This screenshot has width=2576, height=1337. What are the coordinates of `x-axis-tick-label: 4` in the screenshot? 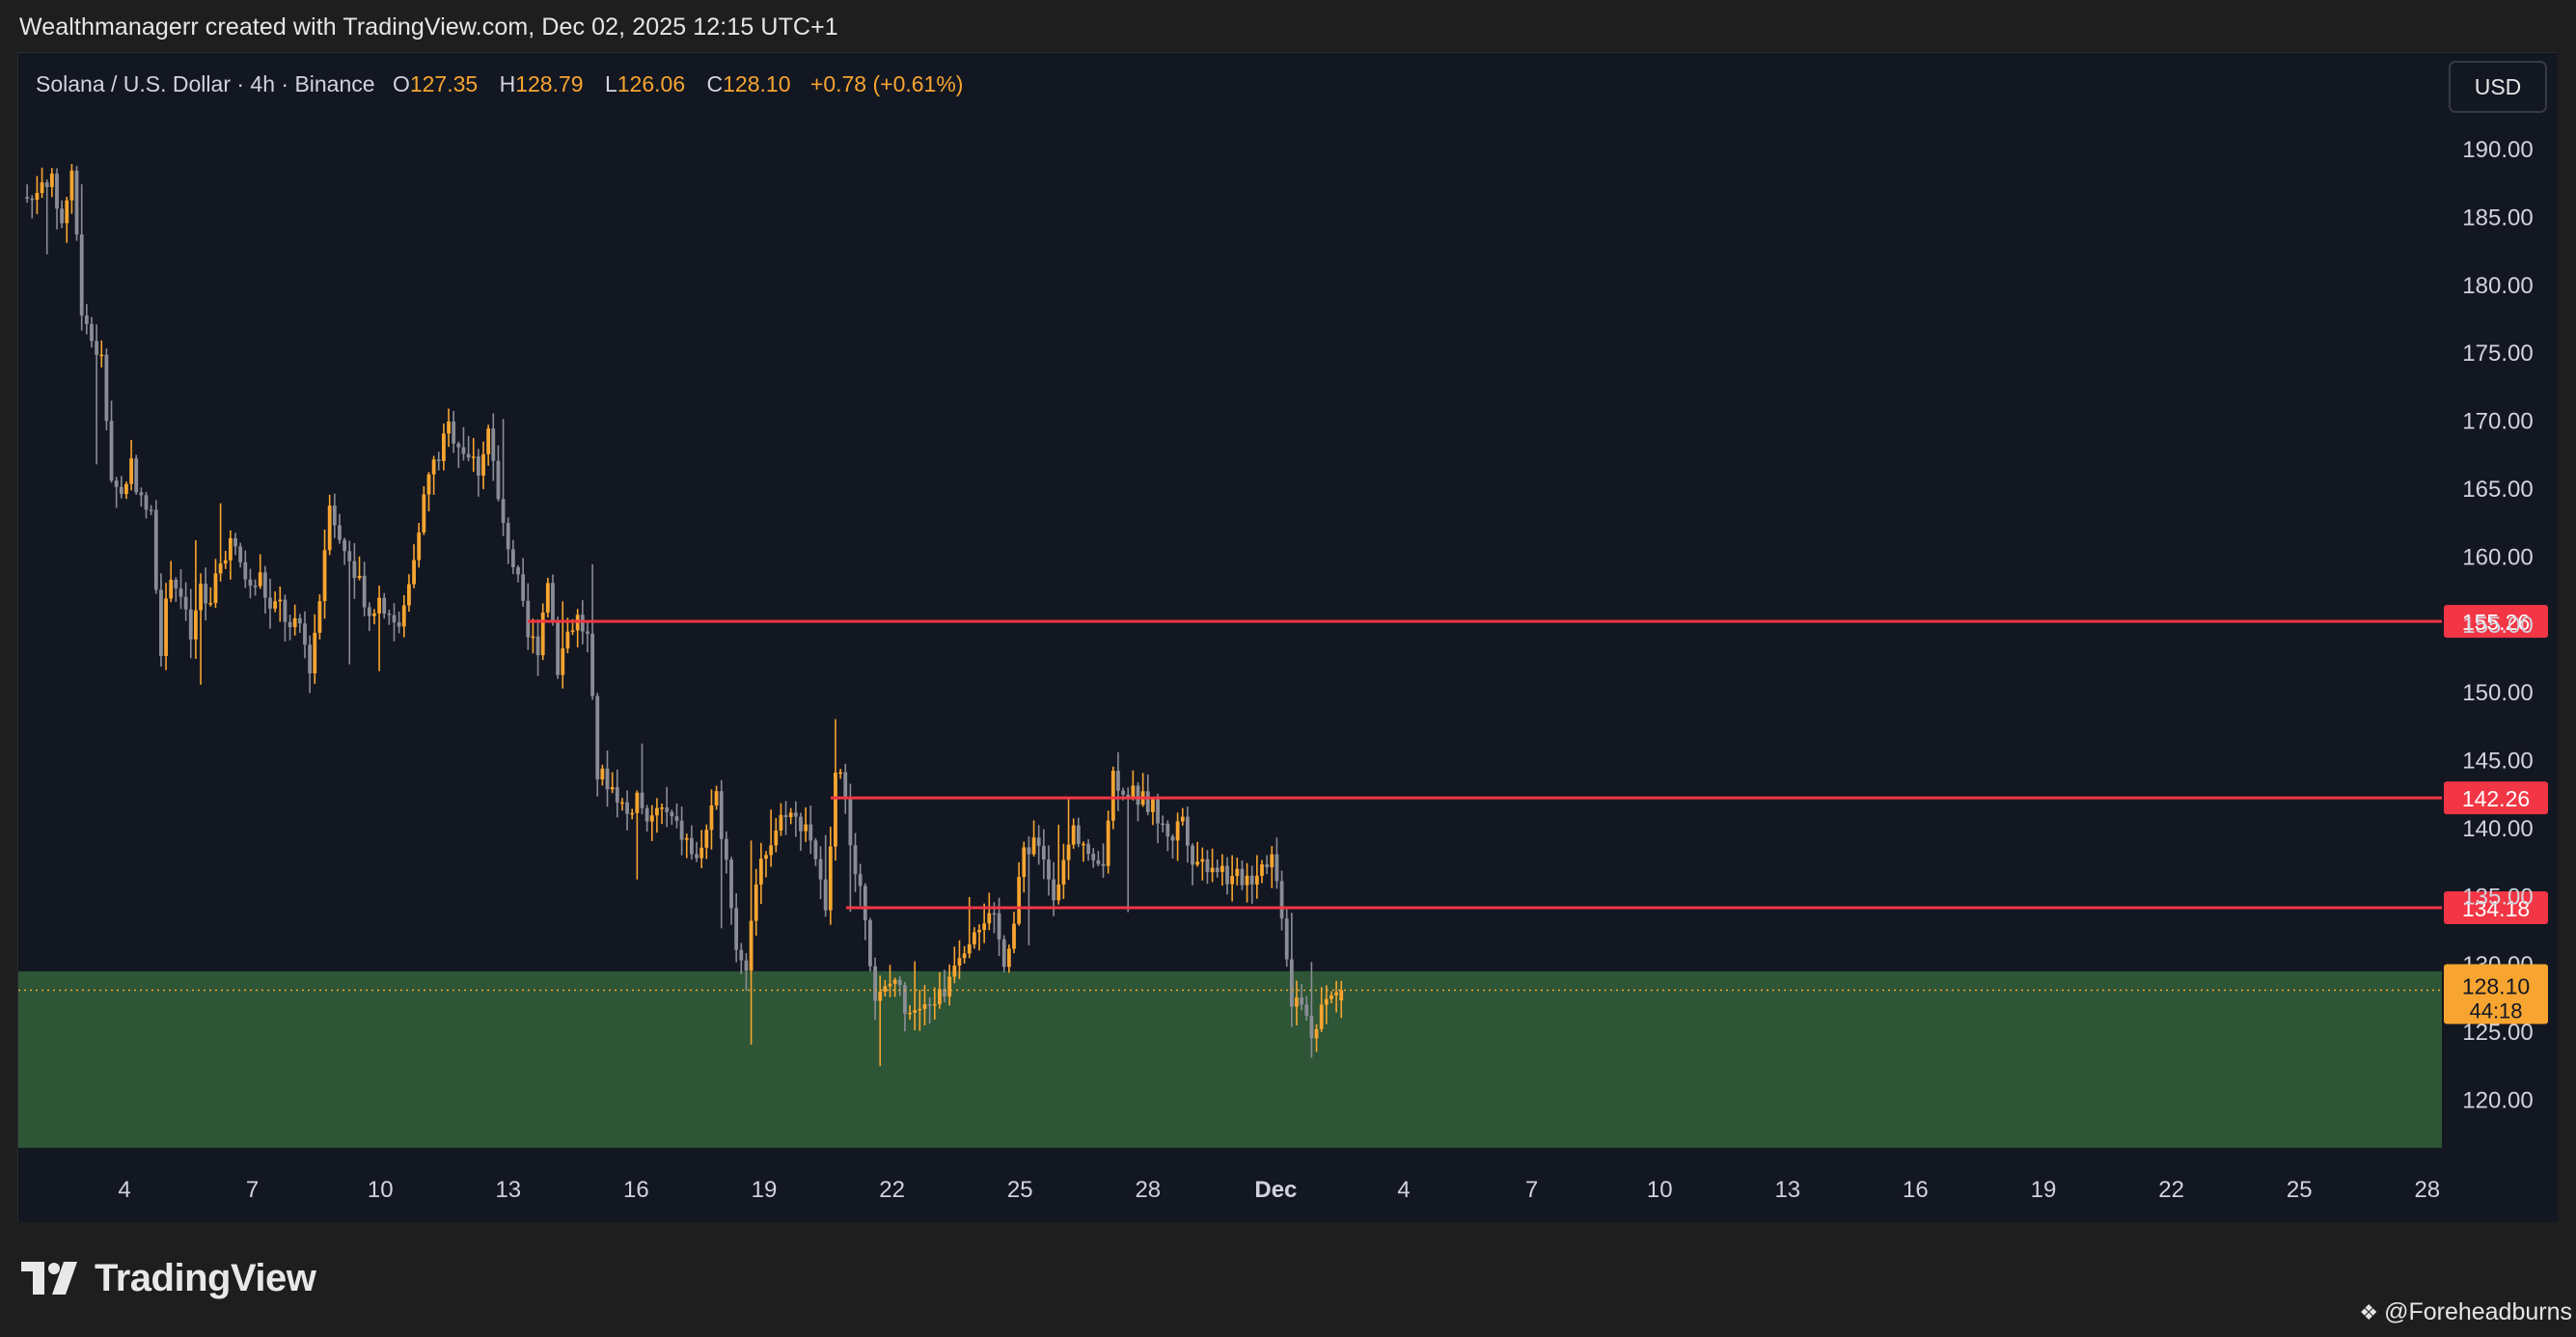 It's located at (124, 1190).